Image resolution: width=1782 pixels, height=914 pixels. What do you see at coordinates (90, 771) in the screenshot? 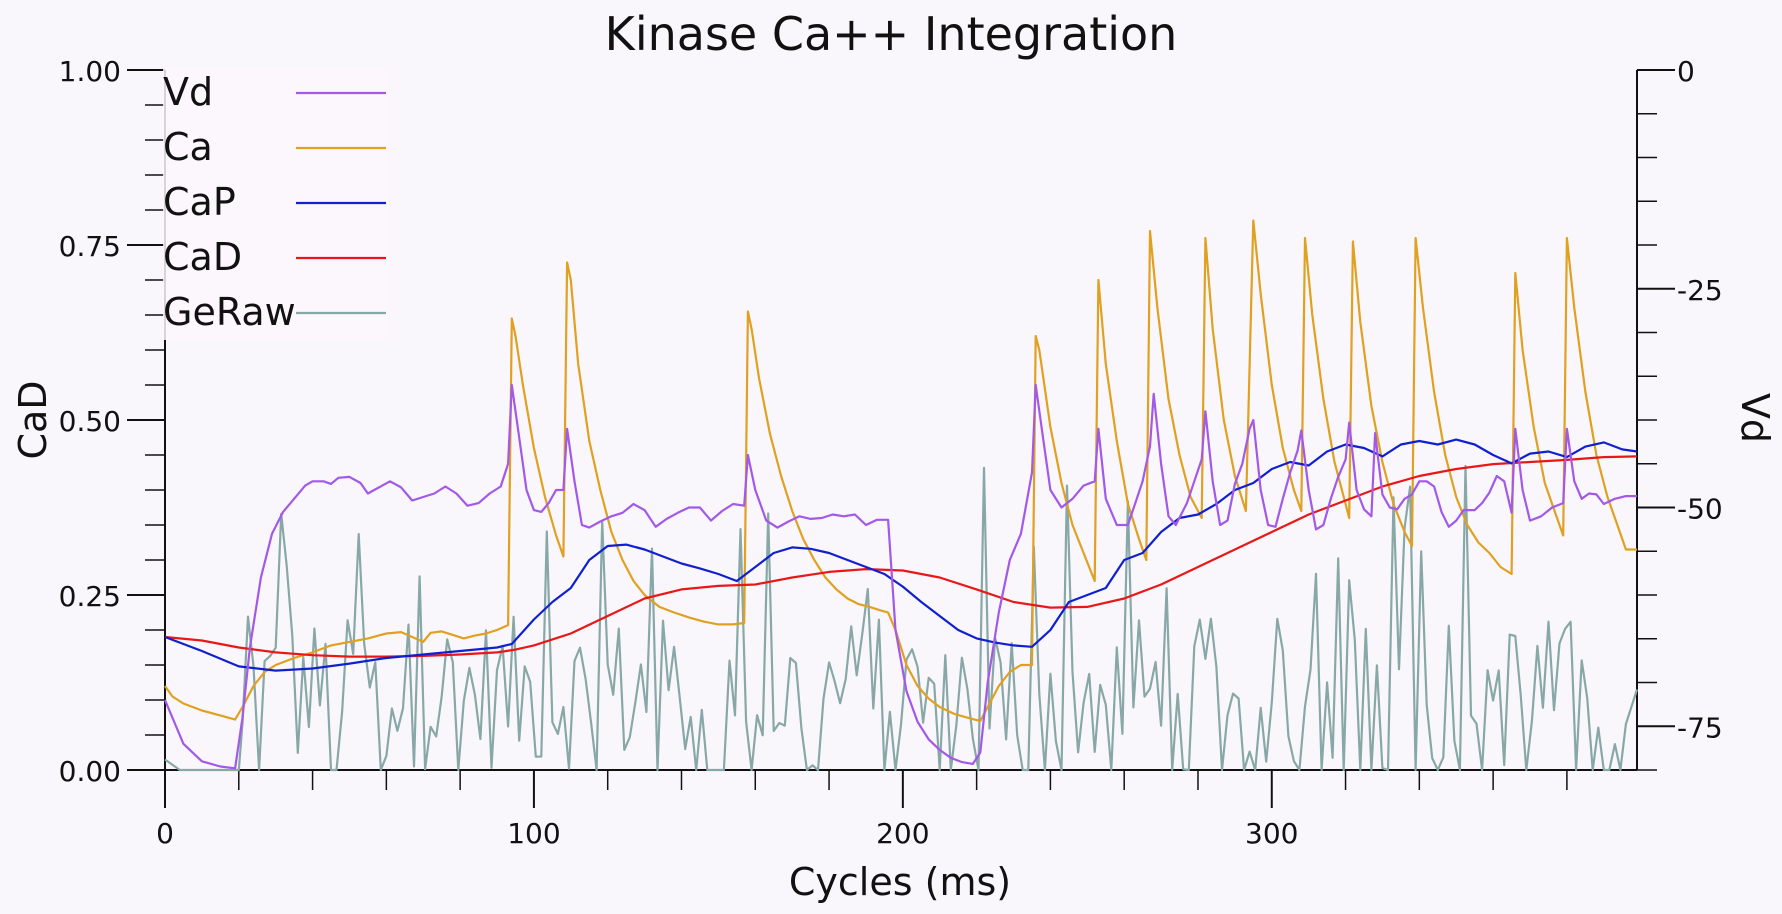
I see `y-tick-label: 0.00` at bounding box center [90, 771].